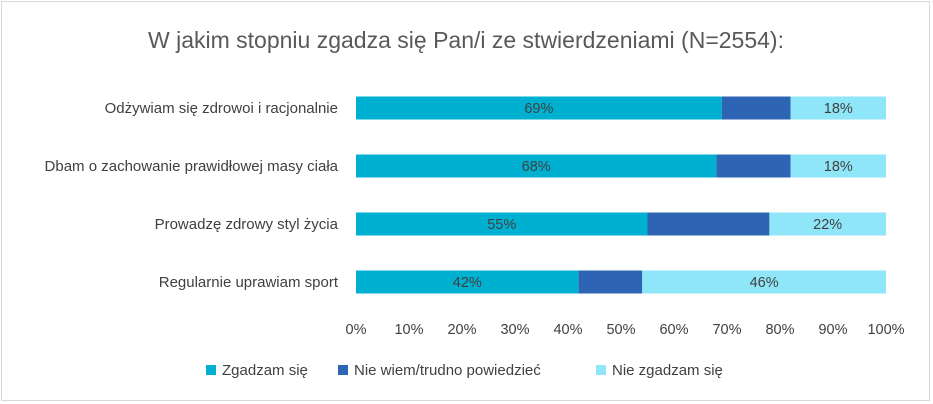 This screenshot has height=404, width=933. Describe the element at coordinates (192, 166) in the screenshot. I see `category-label: Dbam o zachowanie prawidłowej masy ciała` at that location.